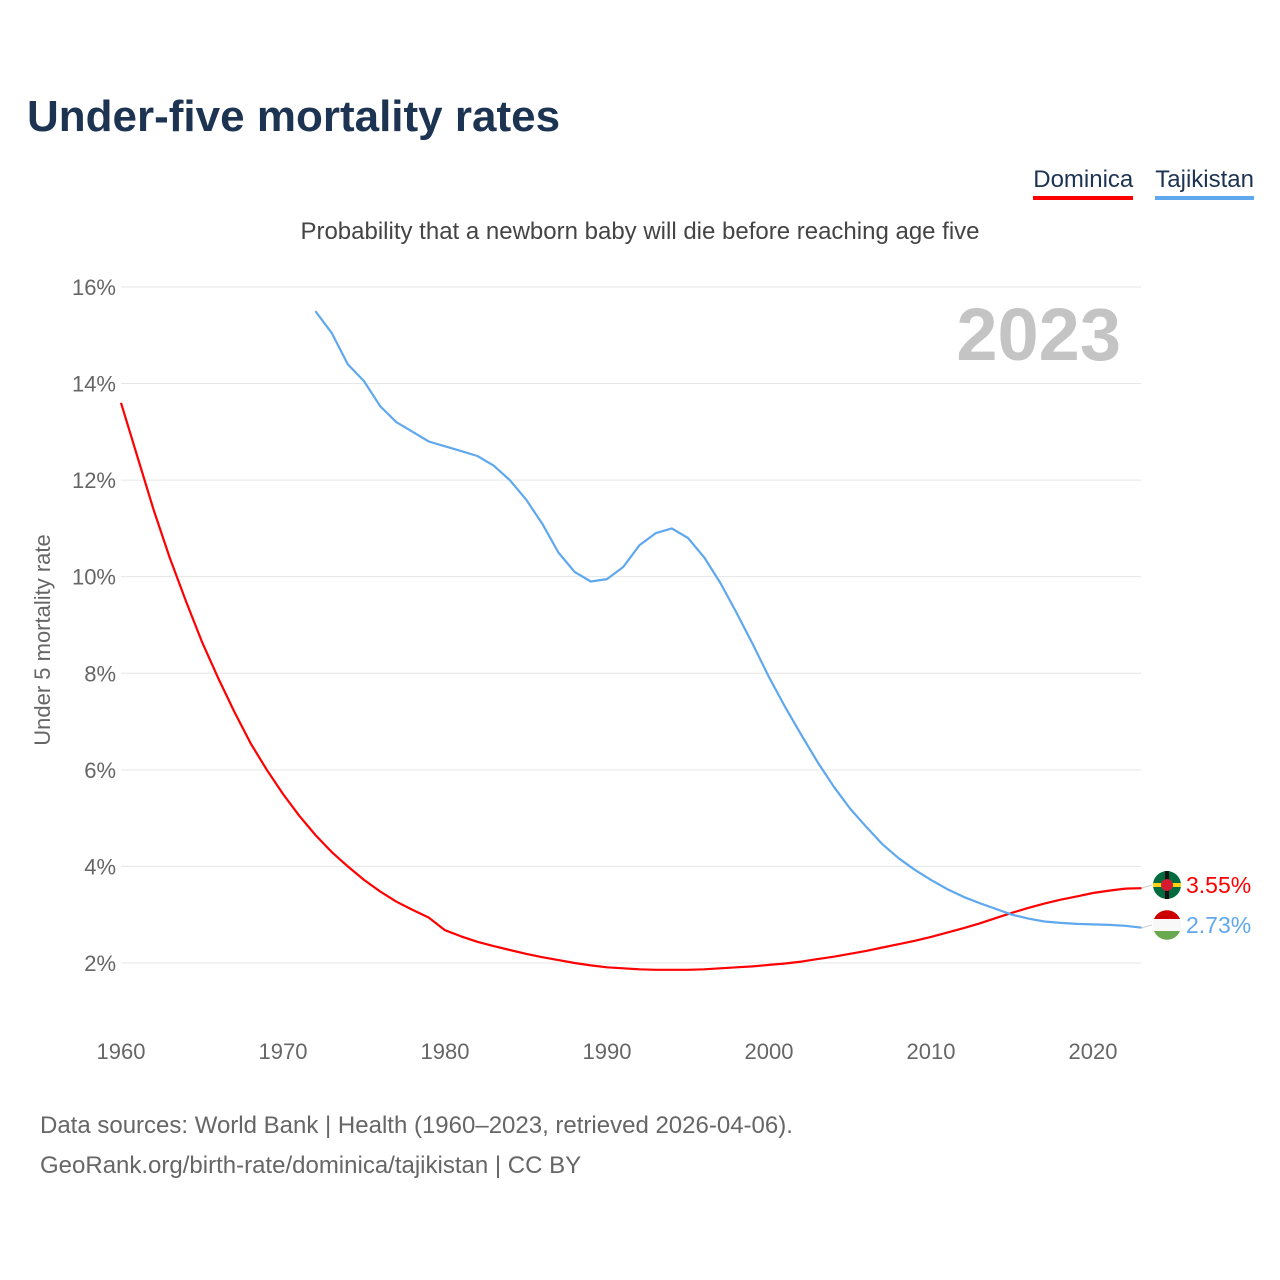  Describe the element at coordinates (283, 1051) in the screenshot. I see `x-tick-label: 1970` at that location.